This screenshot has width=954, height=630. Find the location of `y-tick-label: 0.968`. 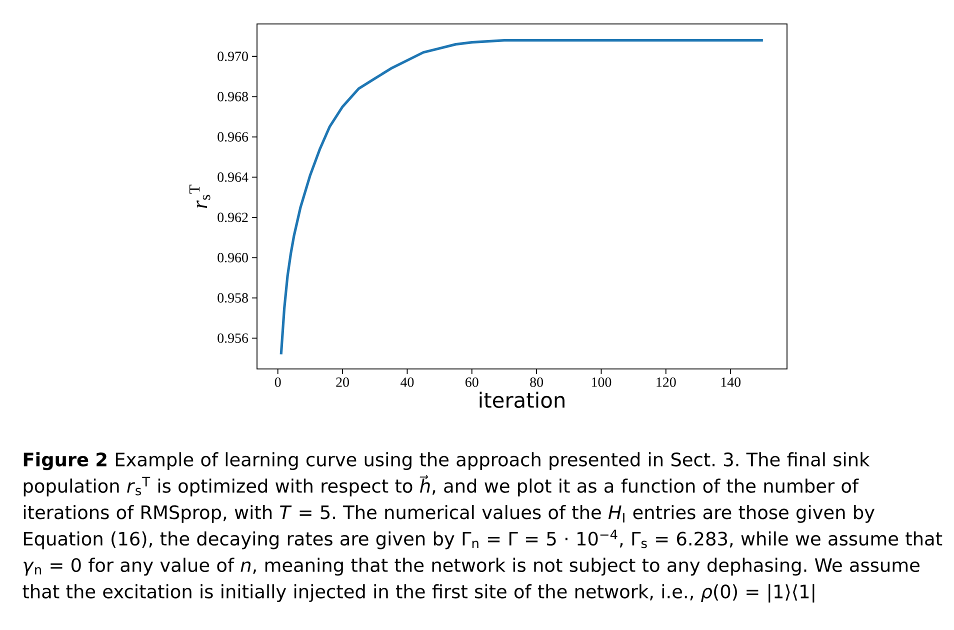

y-tick-label: 0.968 is located at coordinates (233, 97).